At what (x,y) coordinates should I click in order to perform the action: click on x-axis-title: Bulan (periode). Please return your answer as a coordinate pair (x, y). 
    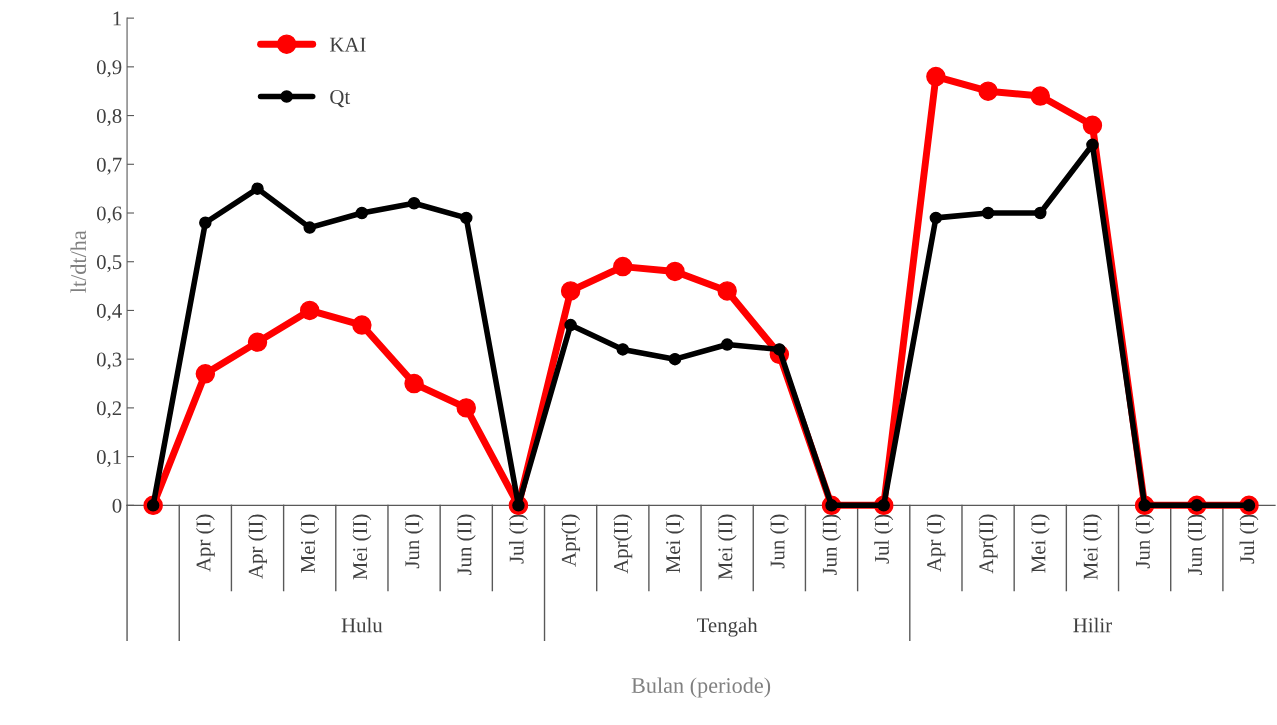
    Looking at the image, I should click on (701, 687).